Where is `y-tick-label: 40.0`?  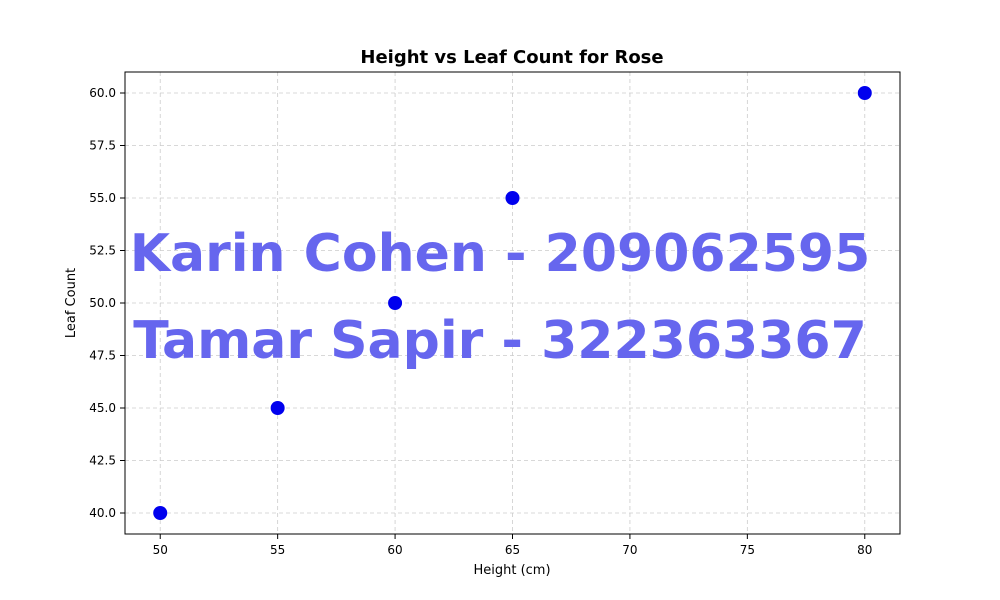
y-tick-label: 40.0 is located at coordinates (102, 513).